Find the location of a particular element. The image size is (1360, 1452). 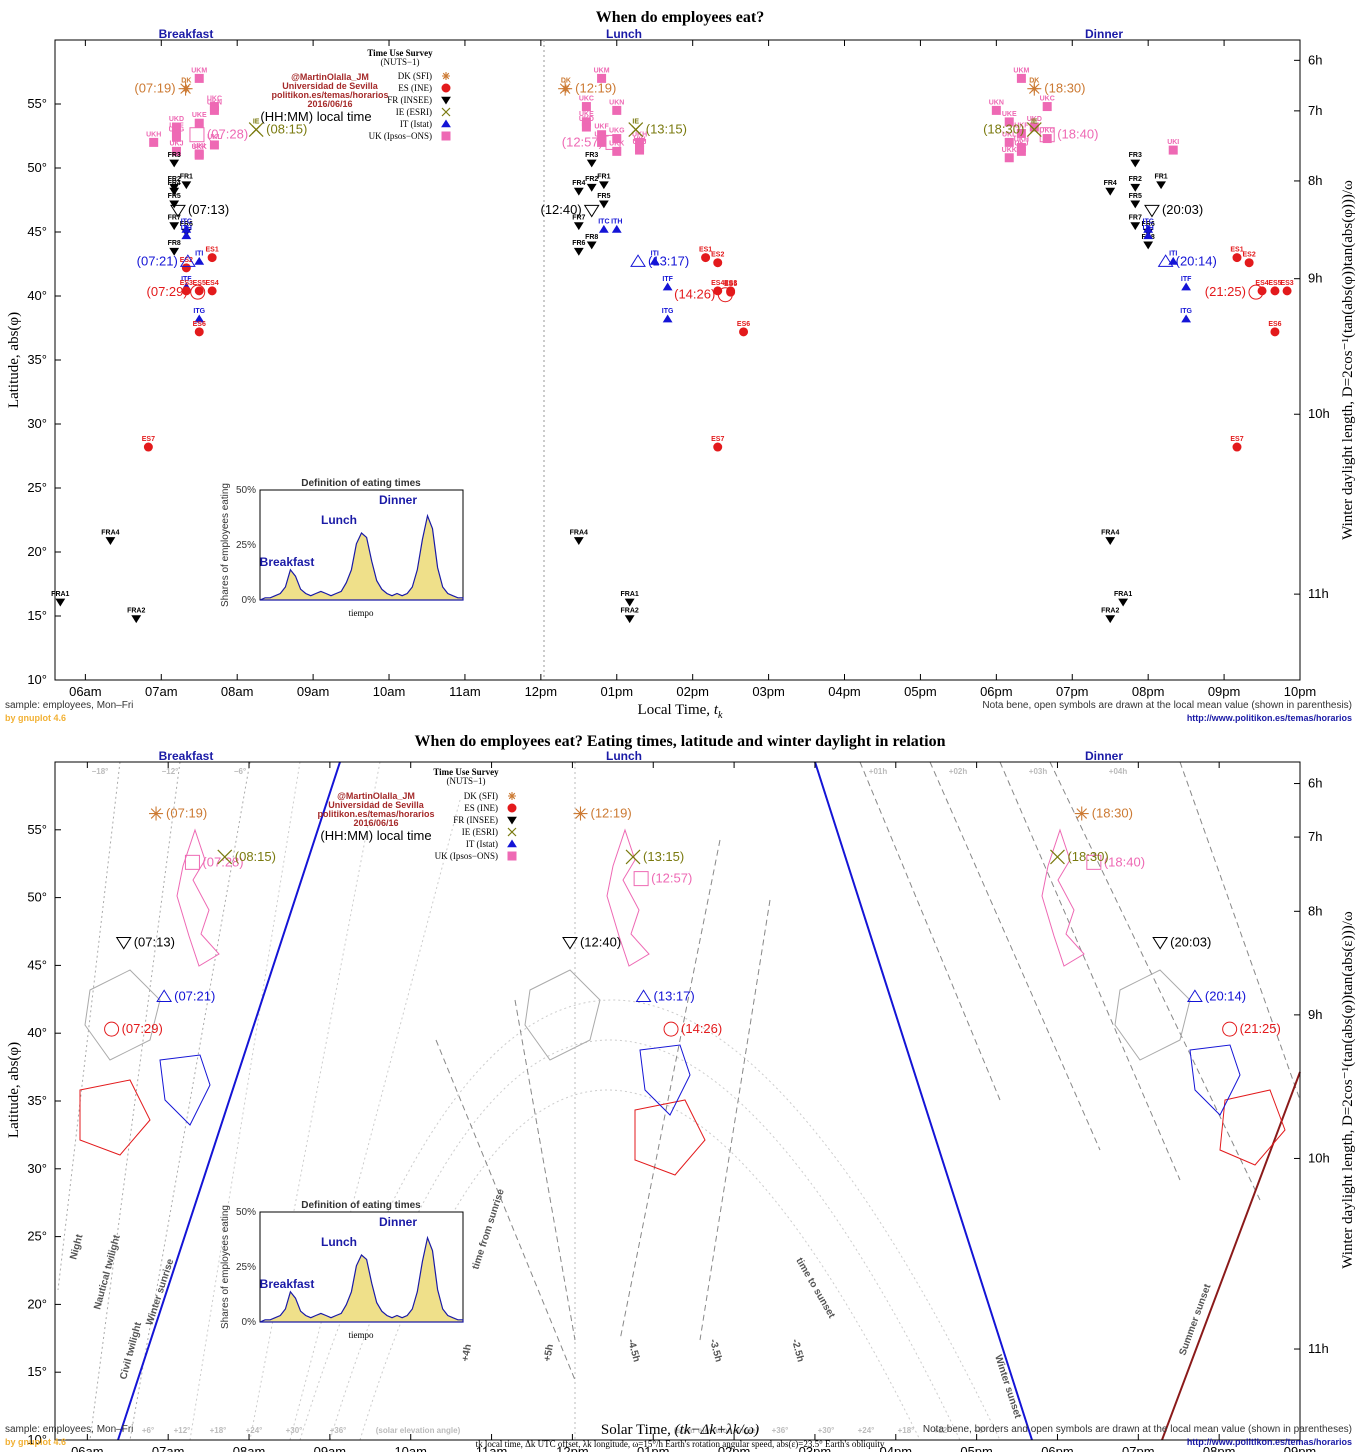

legend-symbol-ie is located at coordinates (512, 832).